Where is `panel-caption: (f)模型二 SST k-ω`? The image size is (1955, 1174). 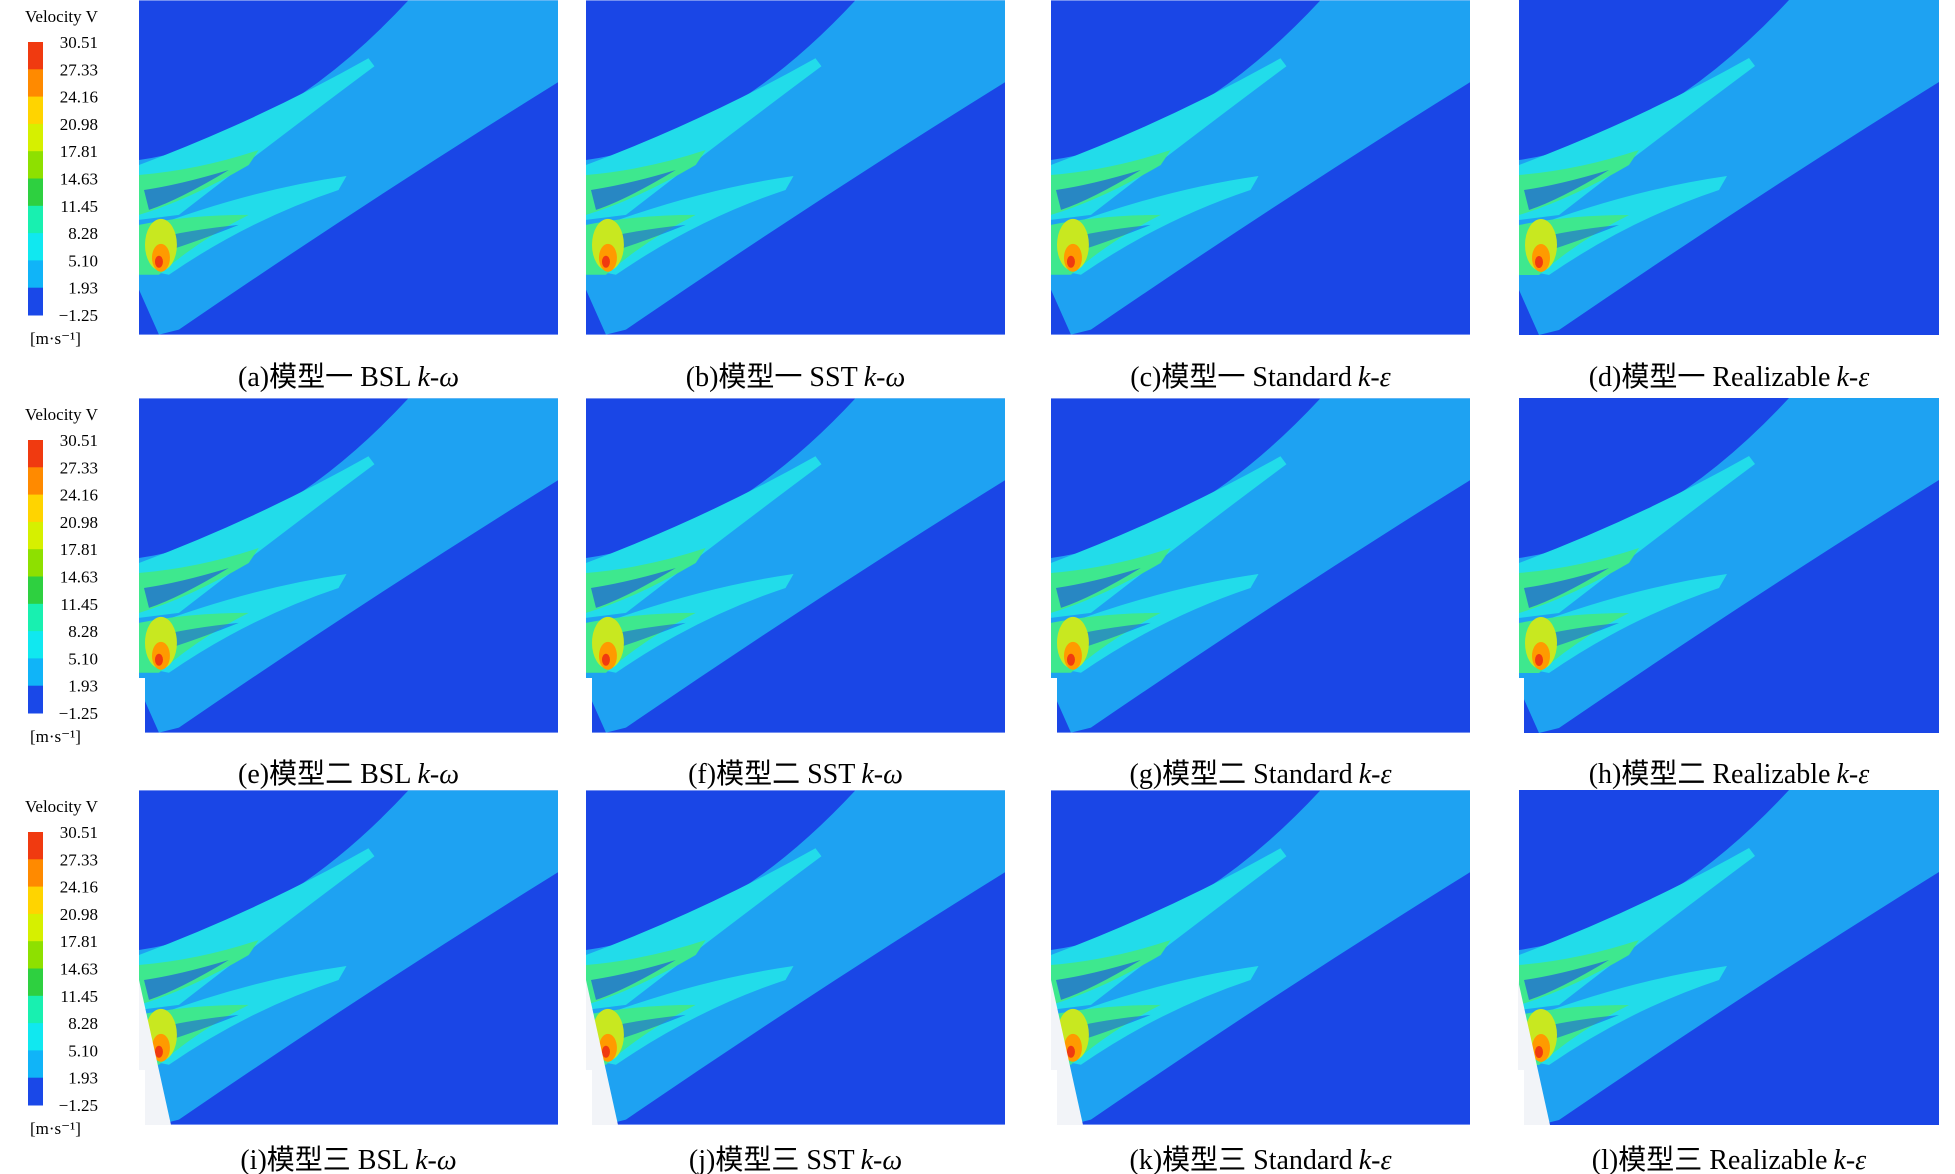
panel-caption: (f)模型二 SST k-ω is located at coordinates (795, 774).